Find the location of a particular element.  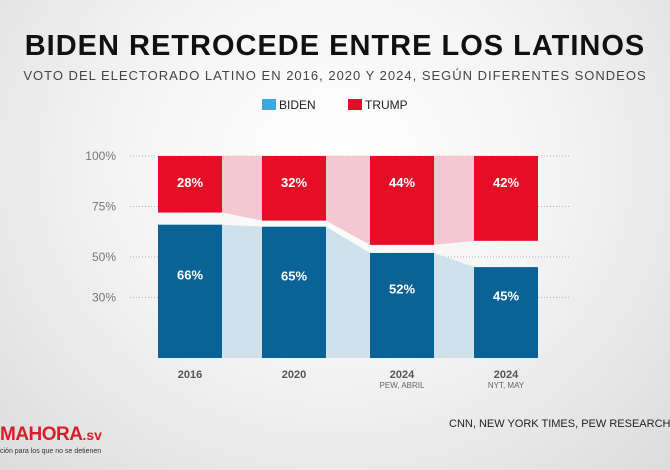

legend: BIDEN TRUMP is located at coordinates (335, 105).